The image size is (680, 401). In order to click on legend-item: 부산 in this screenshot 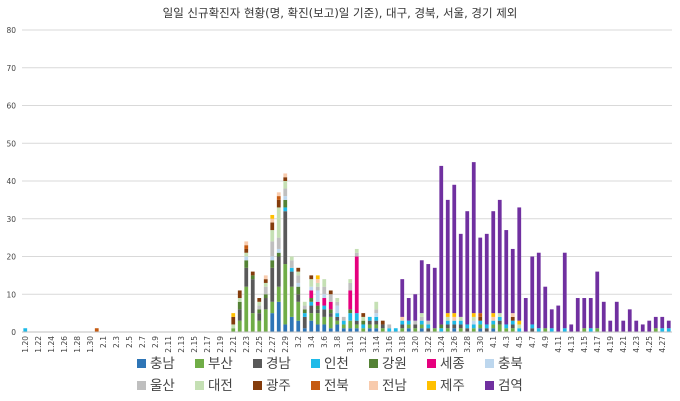, I will do `click(214, 364)`.